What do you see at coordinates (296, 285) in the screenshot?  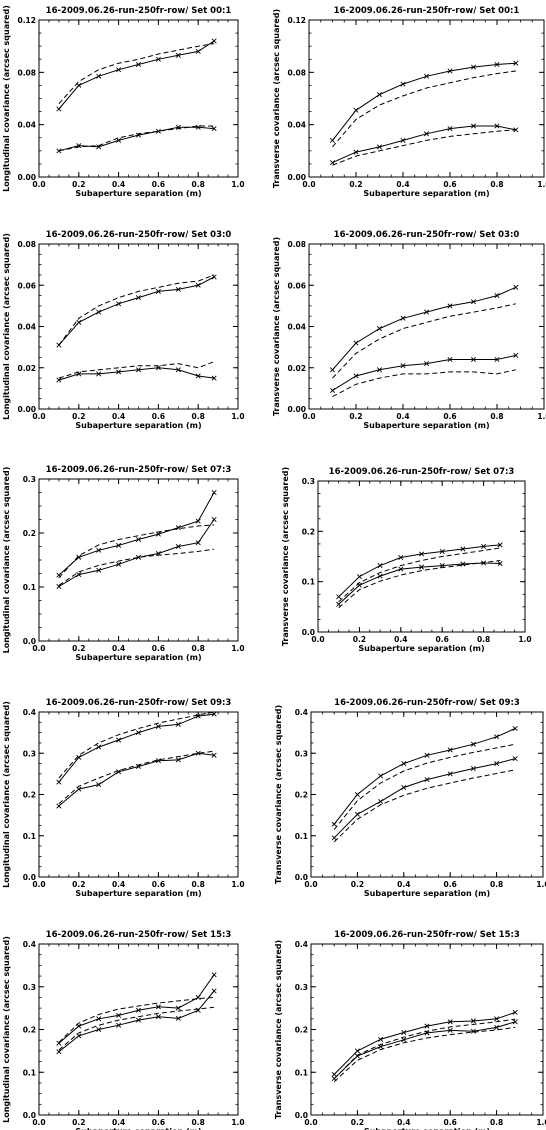 I see `y-tick-label: 0.06` at bounding box center [296, 285].